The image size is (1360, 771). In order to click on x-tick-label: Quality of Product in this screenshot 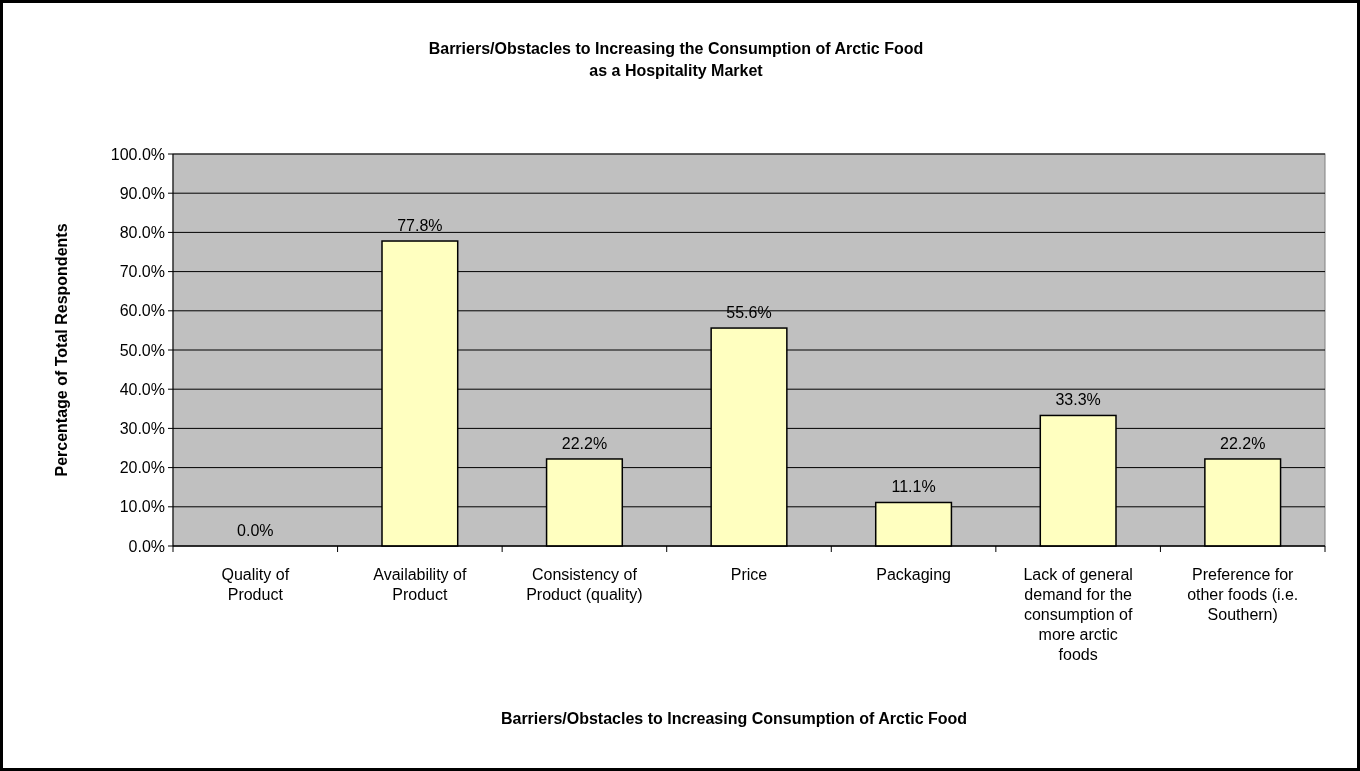, I will do `click(255, 584)`.